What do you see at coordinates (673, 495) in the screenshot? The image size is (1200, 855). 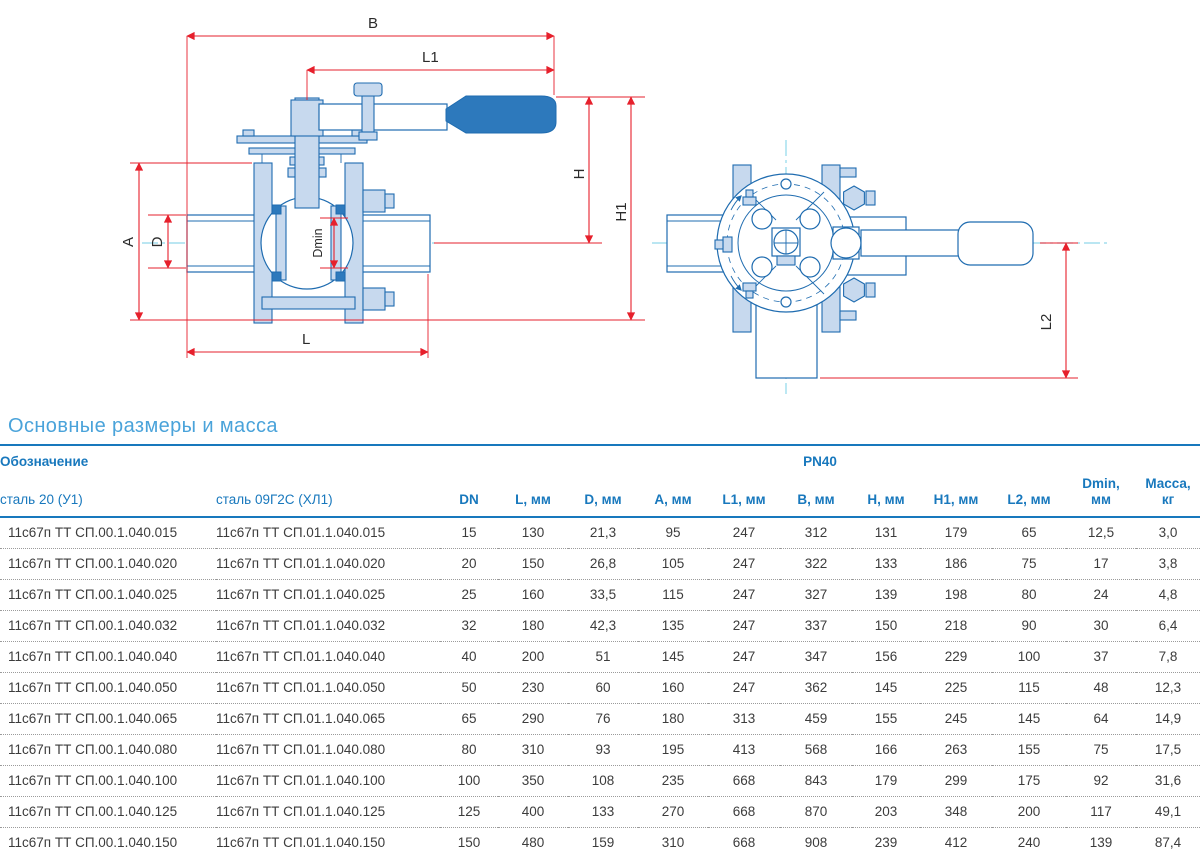 I see `col-header-a: A, мм` at bounding box center [673, 495].